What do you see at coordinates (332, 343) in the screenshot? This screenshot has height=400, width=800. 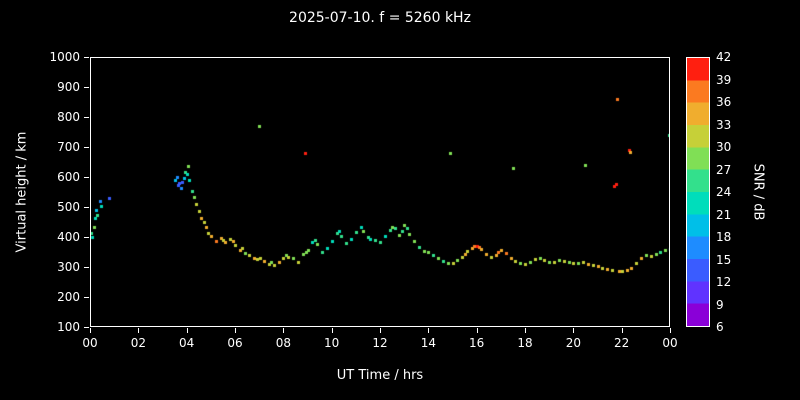 I see `x-tick-label: 10` at bounding box center [332, 343].